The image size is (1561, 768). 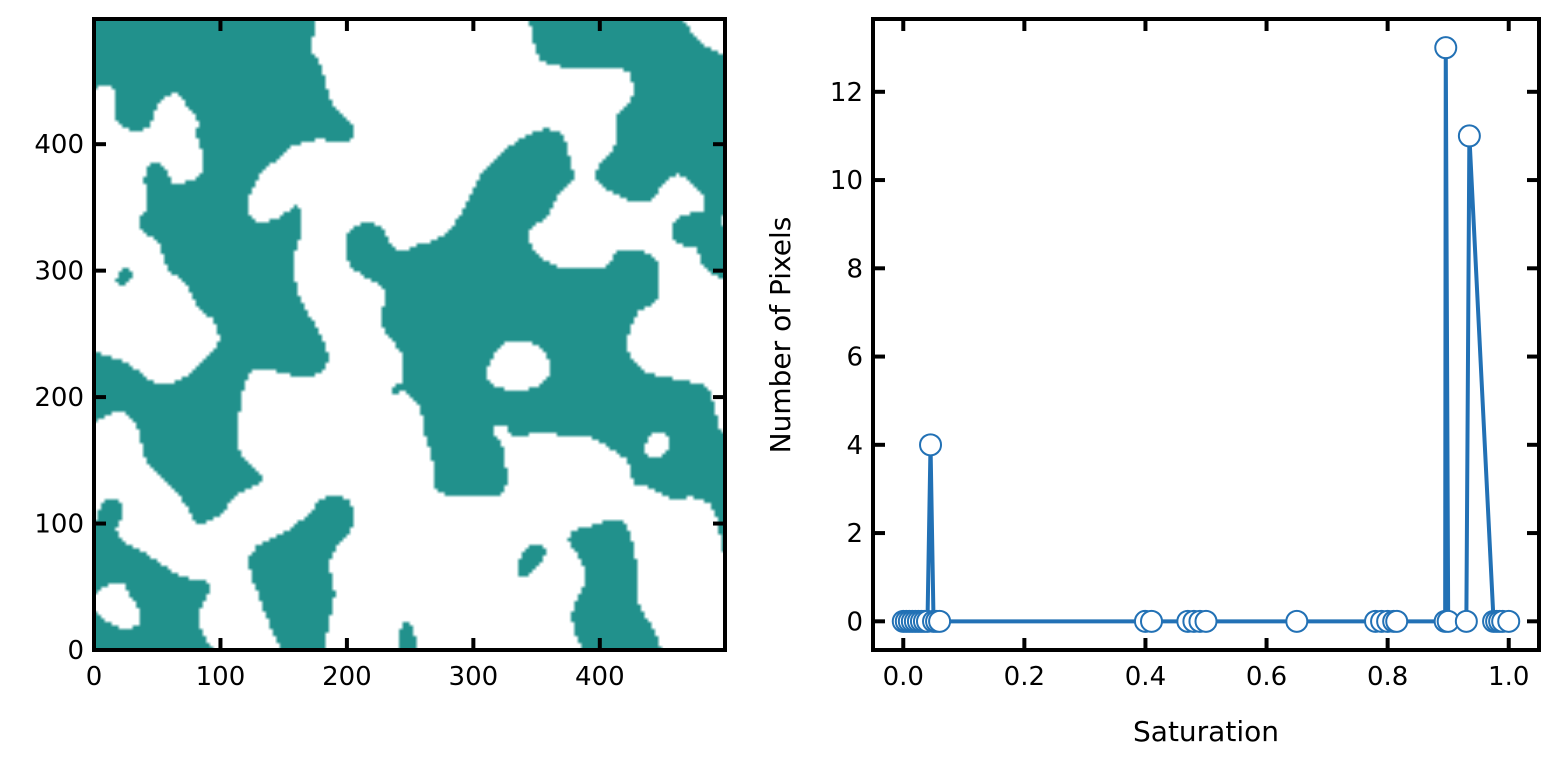 I want to click on y-tick-label: 8, so click(x=854, y=269).